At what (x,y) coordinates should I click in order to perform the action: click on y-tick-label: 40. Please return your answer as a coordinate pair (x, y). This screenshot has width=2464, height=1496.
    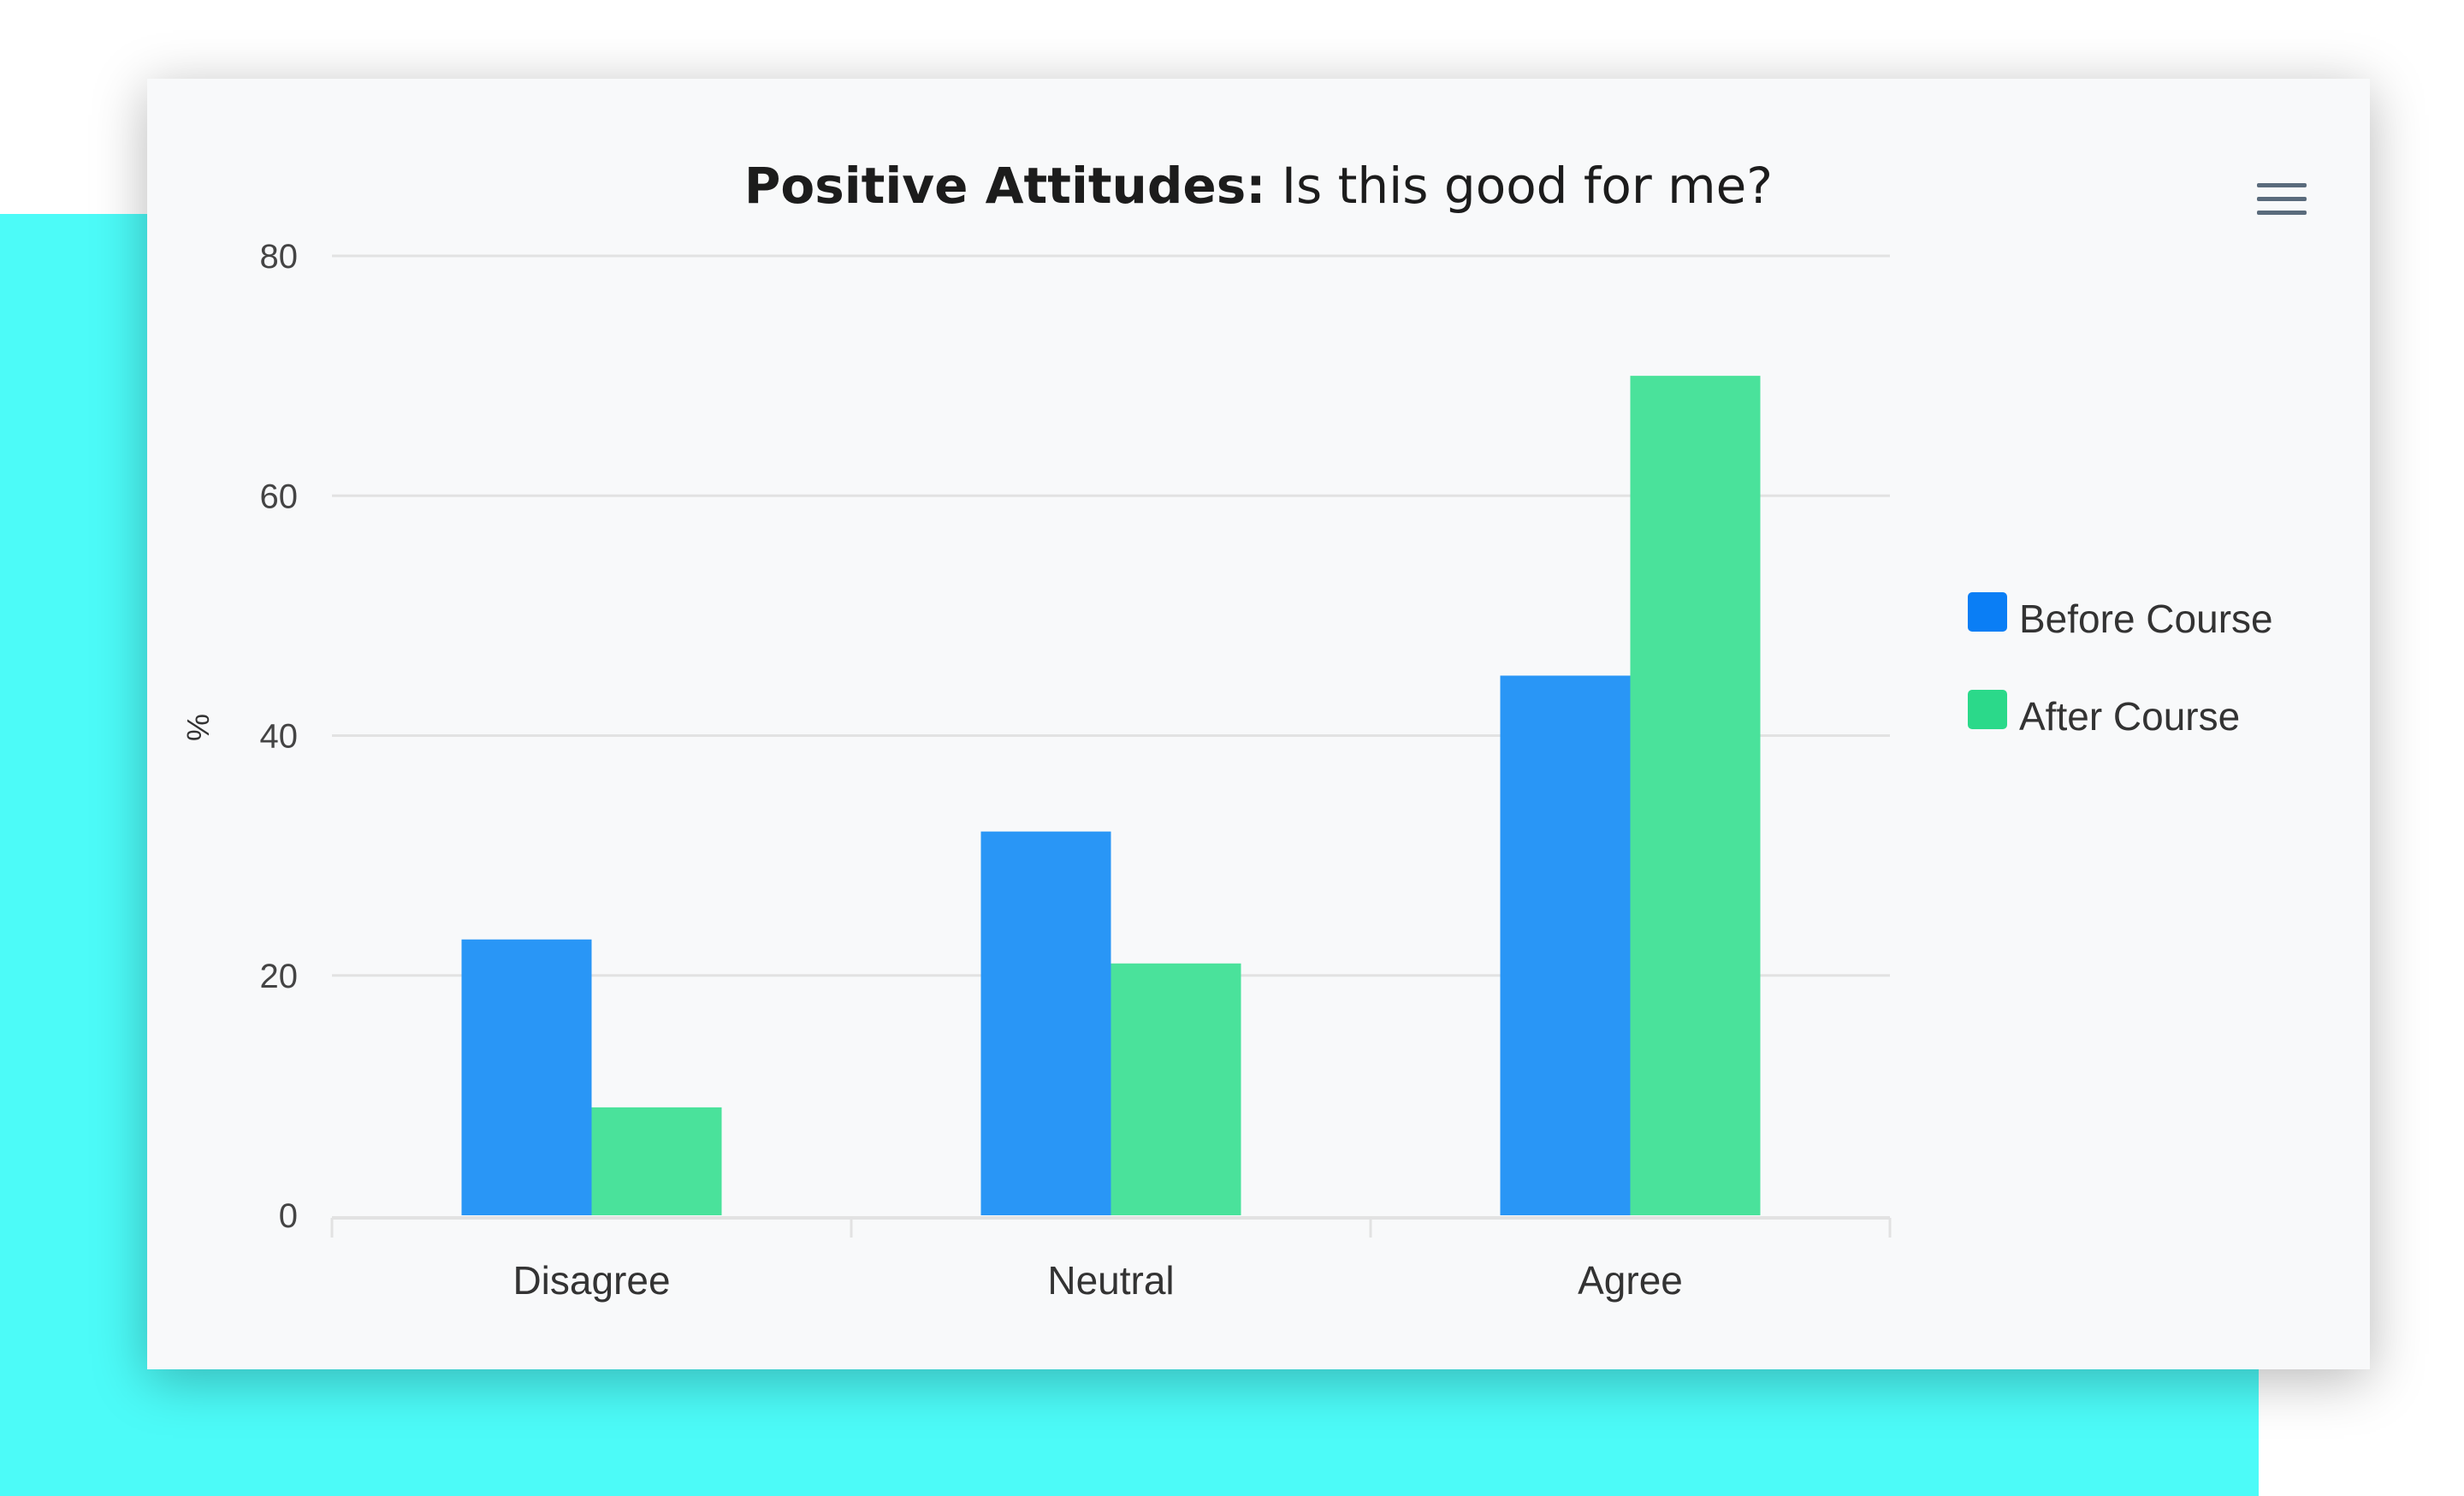
    Looking at the image, I should click on (279, 737).